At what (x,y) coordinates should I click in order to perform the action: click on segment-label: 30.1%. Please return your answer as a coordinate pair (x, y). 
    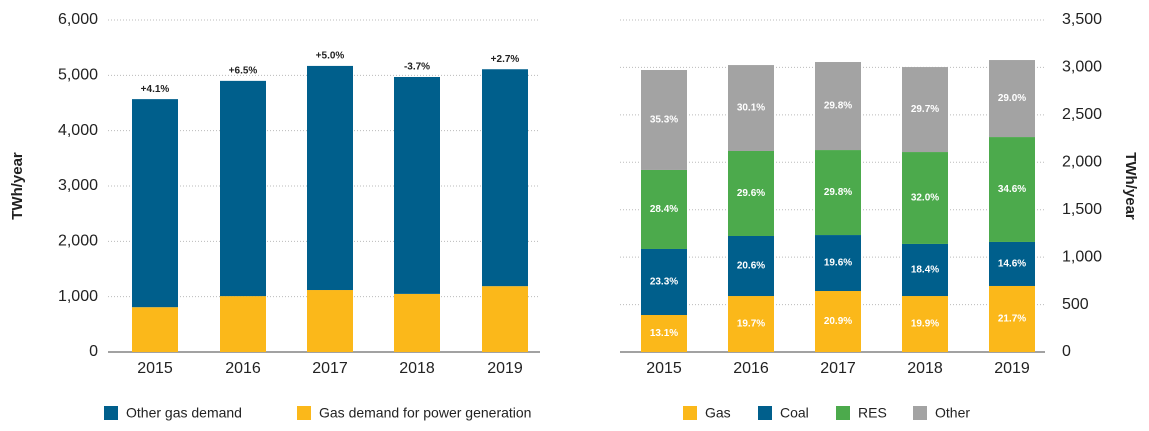
    Looking at the image, I should click on (751, 108).